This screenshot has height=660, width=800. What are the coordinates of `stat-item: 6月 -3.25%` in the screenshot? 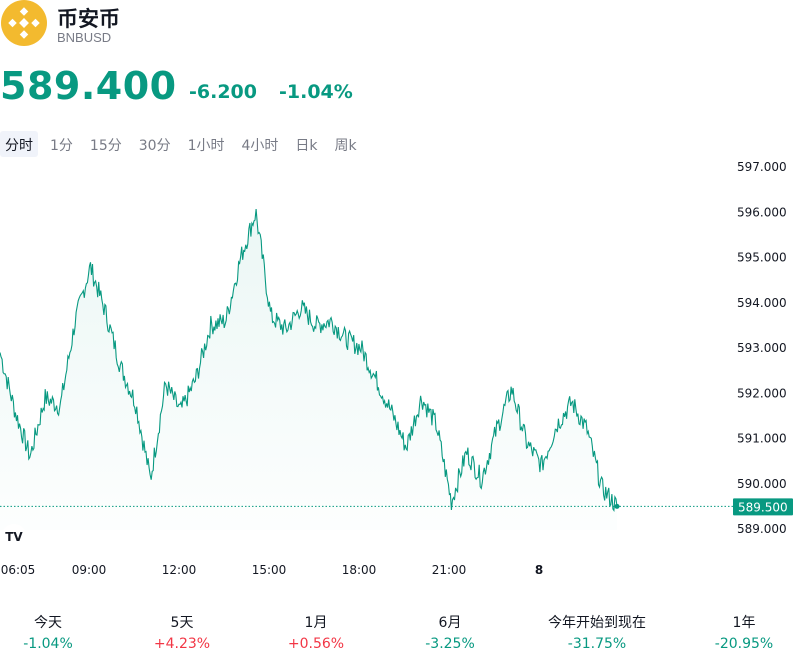 It's located at (450, 628).